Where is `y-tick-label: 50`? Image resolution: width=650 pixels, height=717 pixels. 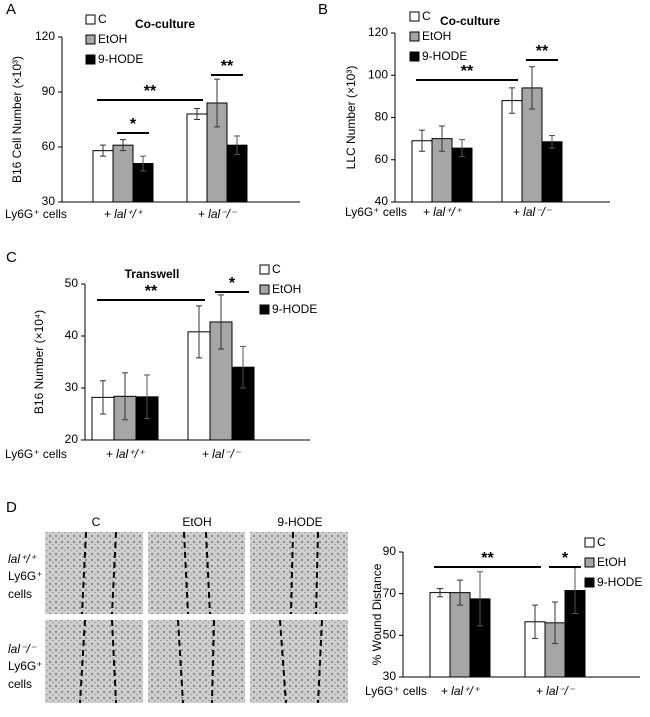
y-tick-label: 50 is located at coordinates (72, 283).